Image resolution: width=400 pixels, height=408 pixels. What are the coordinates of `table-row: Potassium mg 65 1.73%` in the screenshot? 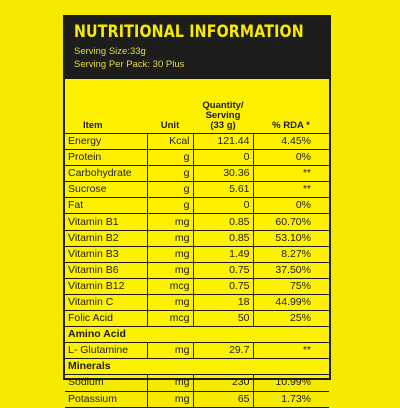 It's located at (197, 399).